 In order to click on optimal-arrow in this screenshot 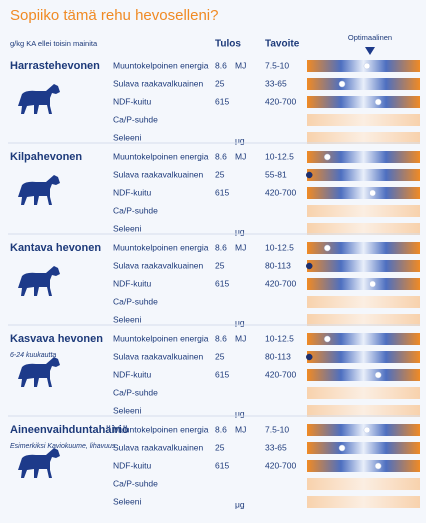, I will do `click(370, 51)`.